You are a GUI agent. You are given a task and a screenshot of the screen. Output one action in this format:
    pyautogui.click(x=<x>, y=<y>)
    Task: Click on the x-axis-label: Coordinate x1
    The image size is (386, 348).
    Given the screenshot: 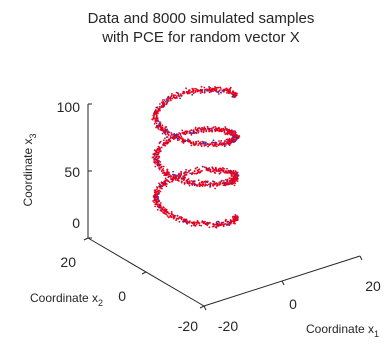 What is the action you would take?
    pyautogui.click(x=342, y=330)
    